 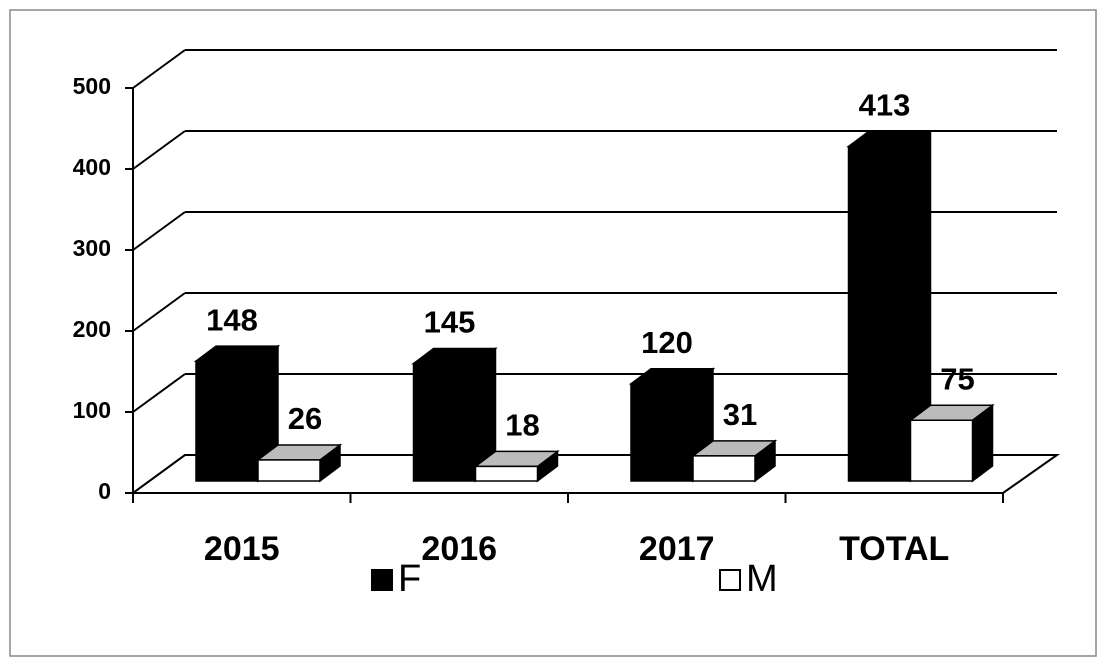 I want to click on x-tick-label: TOTAL, so click(x=894, y=549).